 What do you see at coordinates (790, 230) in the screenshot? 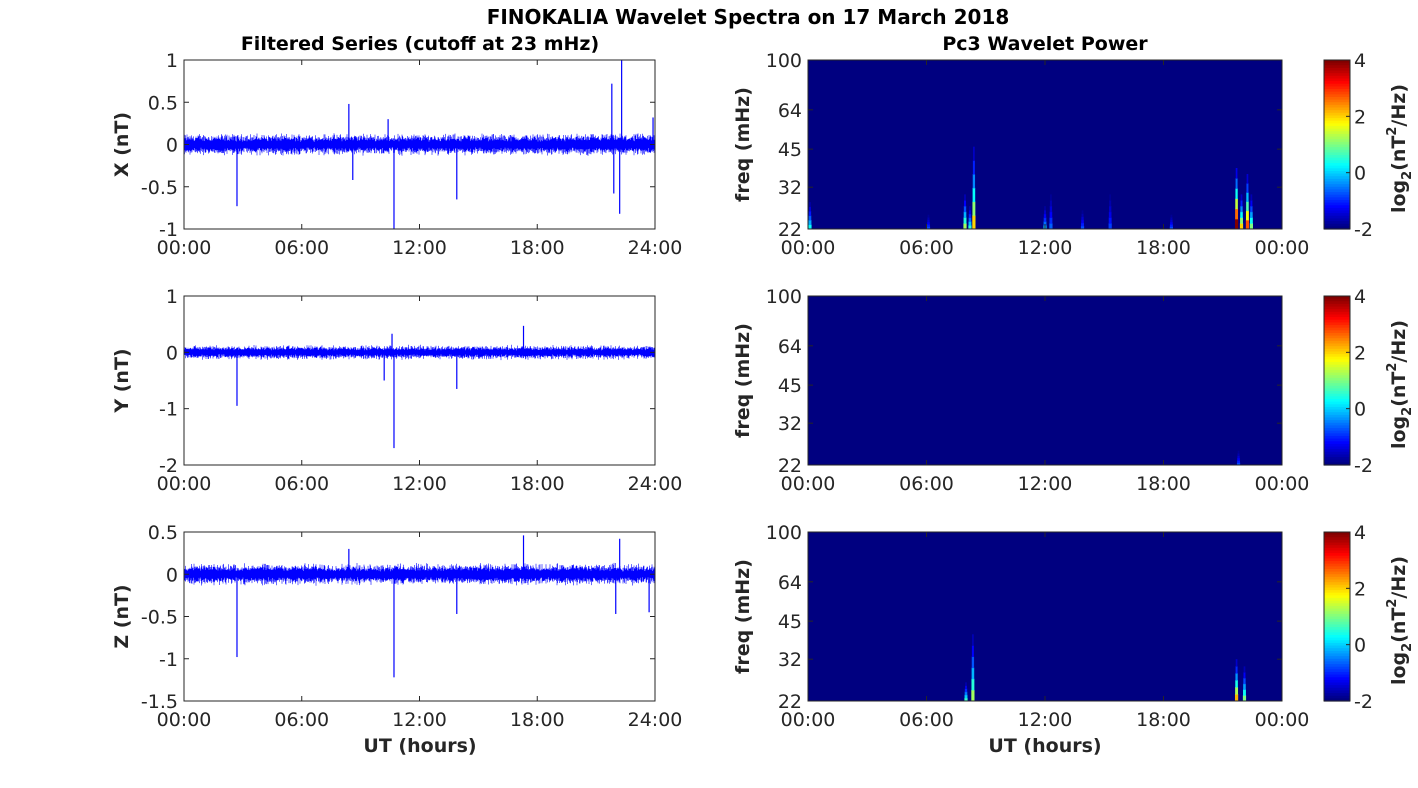
I see `wv-x-ytick-label: 22` at bounding box center [790, 230].